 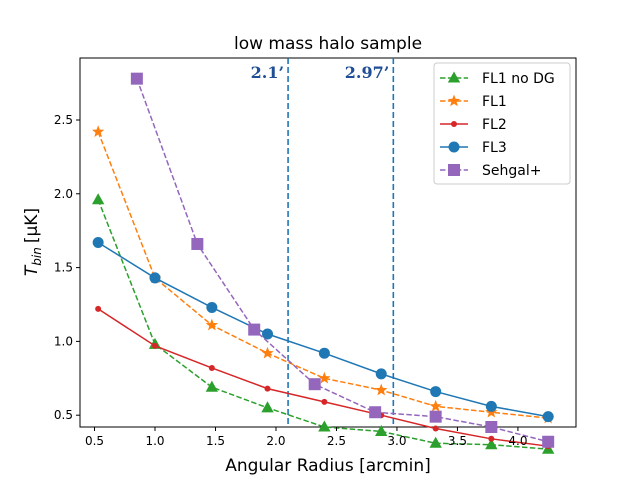 What do you see at coordinates (328, 466) in the screenshot?
I see `x-axis-title: Angular Radius [arcmin]` at bounding box center [328, 466].